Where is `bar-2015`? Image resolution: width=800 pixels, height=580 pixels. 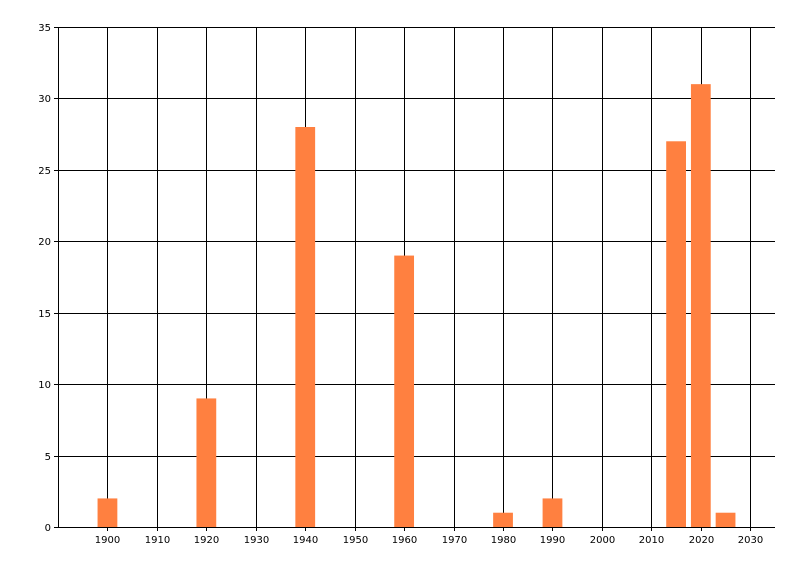 bar-2015 is located at coordinates (676, 334).